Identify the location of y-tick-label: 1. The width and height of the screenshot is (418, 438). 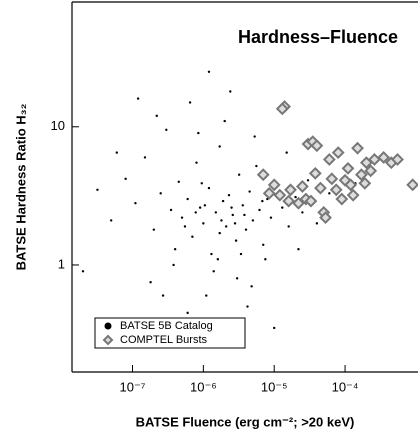
(61, 263).